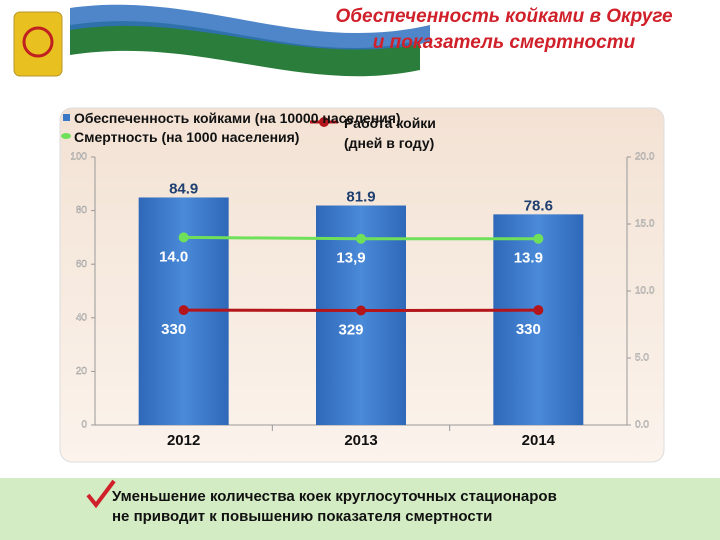 The image size is (720, 540). Describe the element at coordinates (350, 258) in the screenshot. I see `data-label: 13,9` at that location.